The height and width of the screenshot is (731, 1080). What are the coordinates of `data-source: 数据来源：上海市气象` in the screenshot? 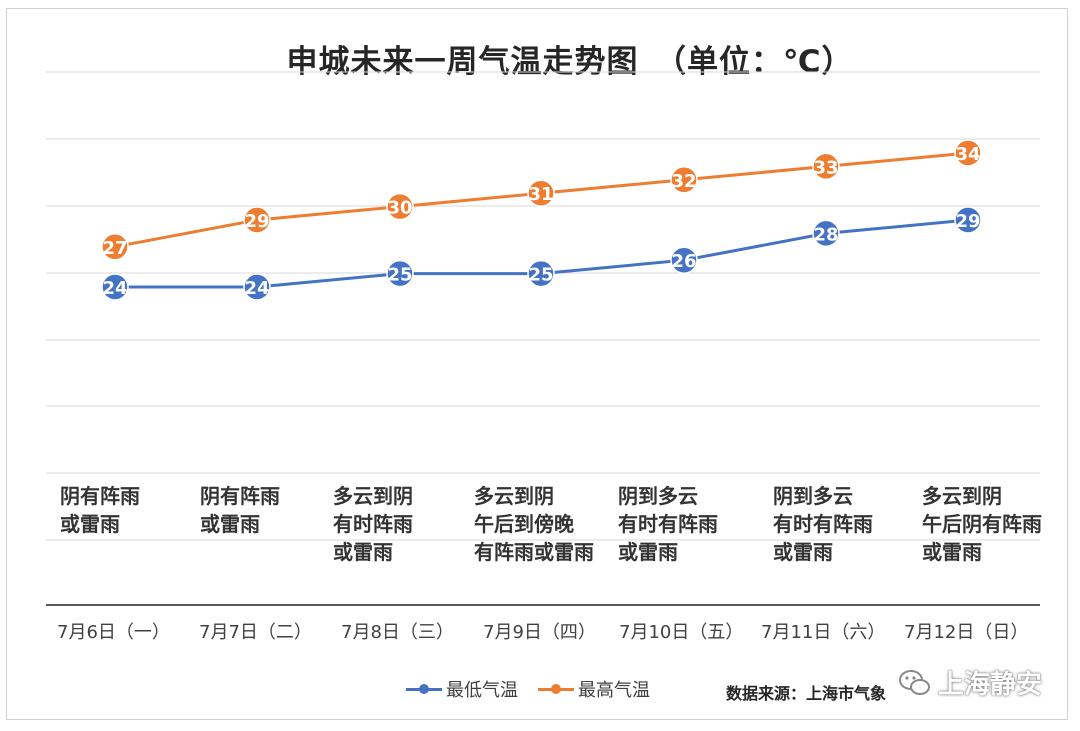 It's located at (806, 693).